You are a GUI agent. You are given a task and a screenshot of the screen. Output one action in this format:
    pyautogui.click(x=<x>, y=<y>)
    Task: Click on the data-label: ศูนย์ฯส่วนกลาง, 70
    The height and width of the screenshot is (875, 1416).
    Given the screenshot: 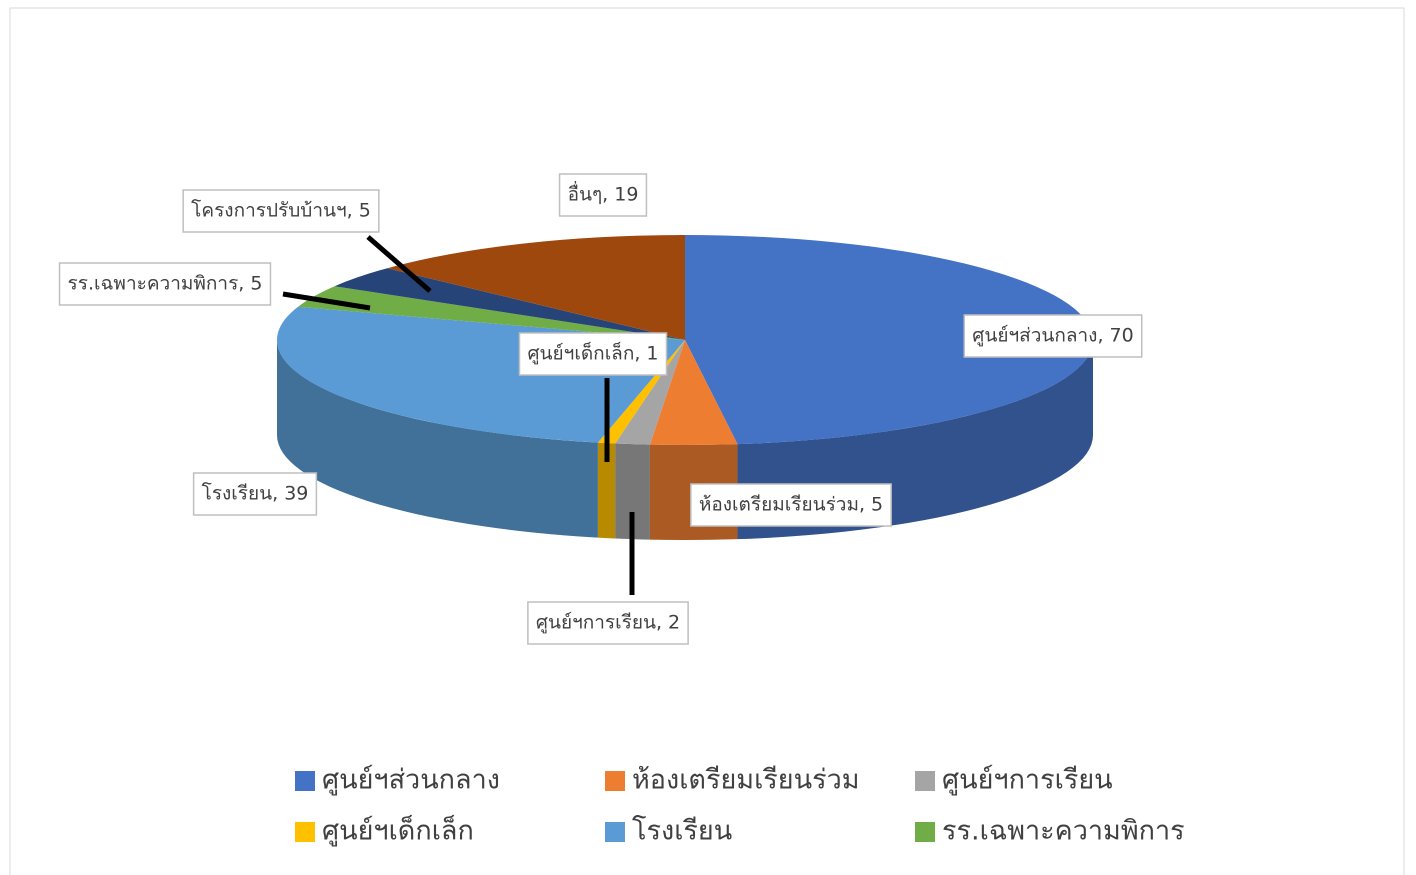 What is the action you would take?
    pyautogui.click(x=1052, y=336)
    